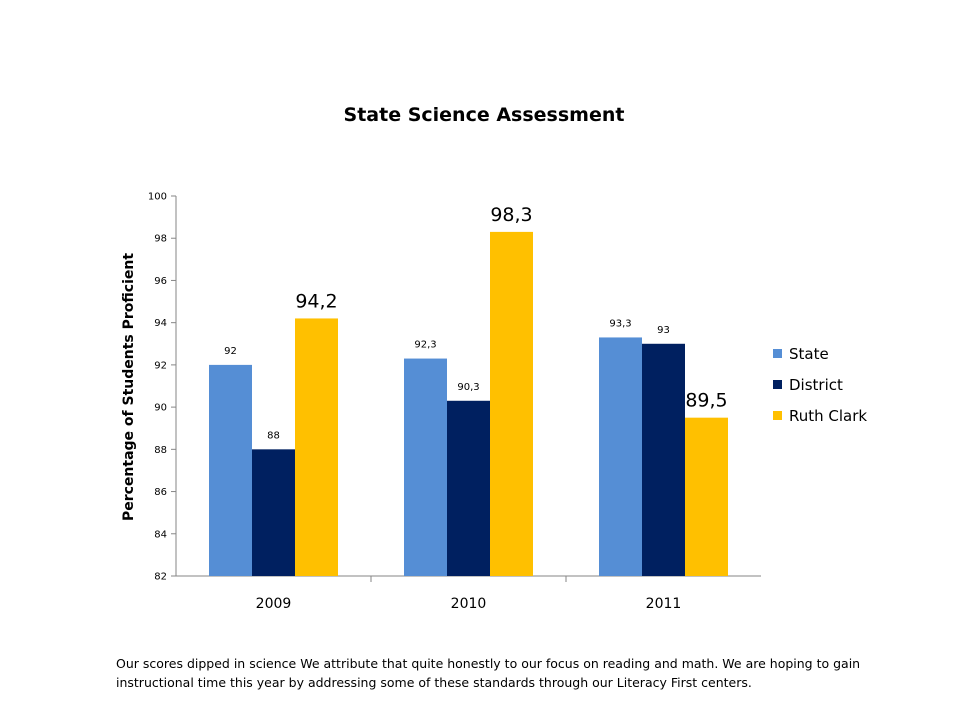 This screenshot has width=960, height=720. Describe the element at coordinates (828, 416) in the screenshot. I see `legend-label: Ruth Clark` at that location.